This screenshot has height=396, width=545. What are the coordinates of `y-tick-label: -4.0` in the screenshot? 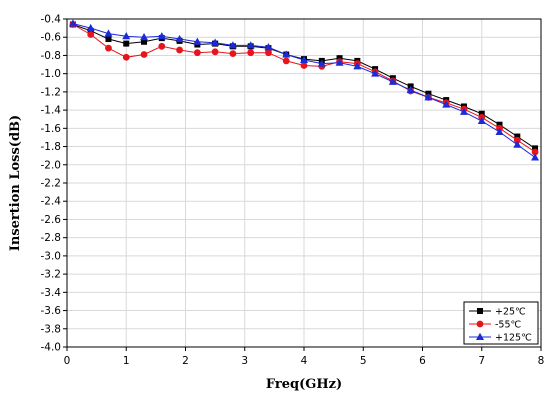 It's located at (51, 348).